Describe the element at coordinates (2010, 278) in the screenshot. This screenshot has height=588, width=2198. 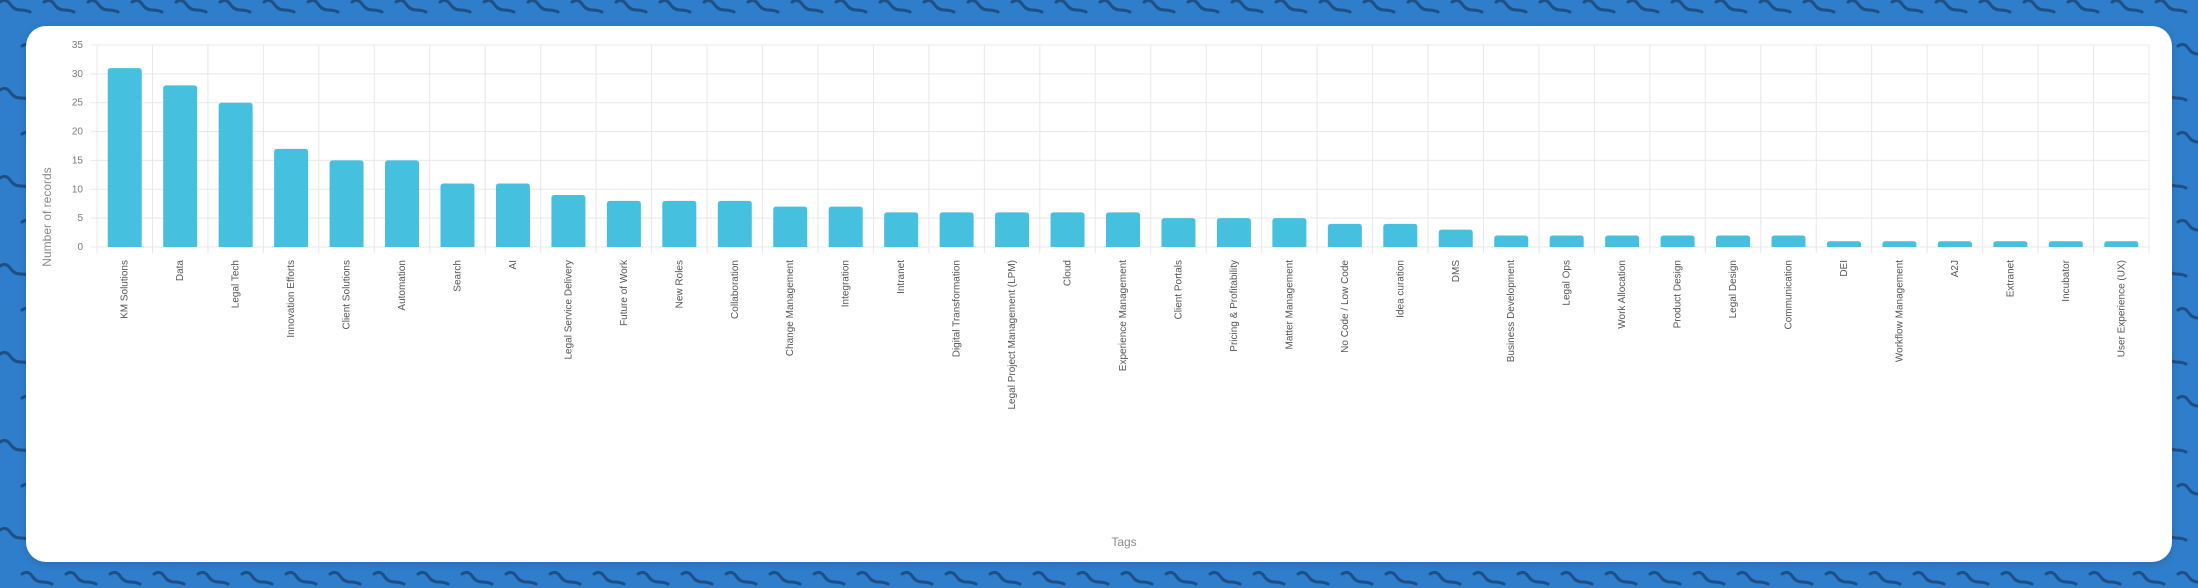
I see `x-category-label: Extranet` at that location.